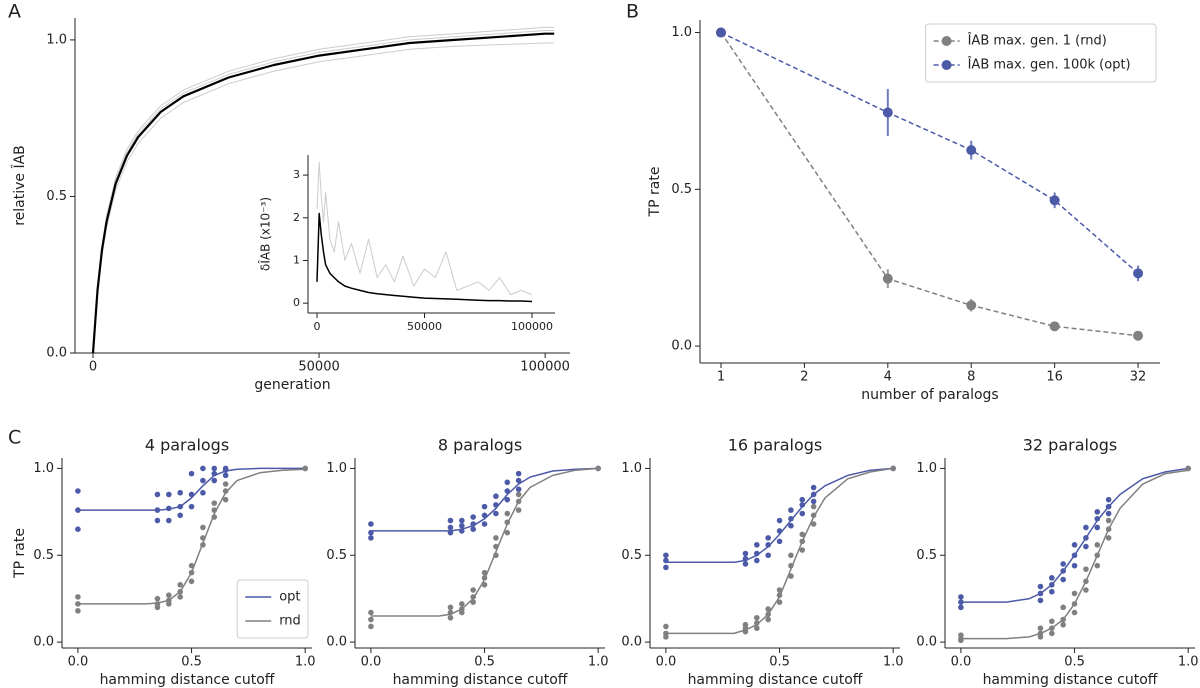  I want to click on chart-title: 8 paralogs, so click(480, 445).